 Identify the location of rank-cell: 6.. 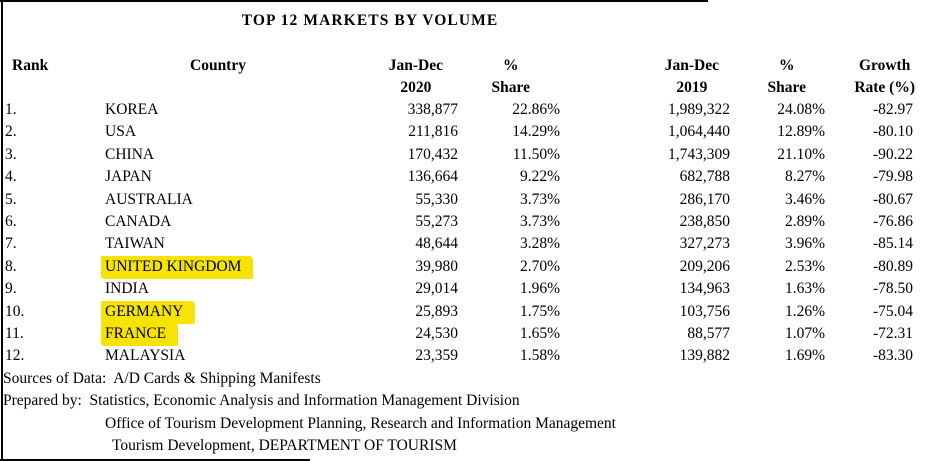
(11, 221).